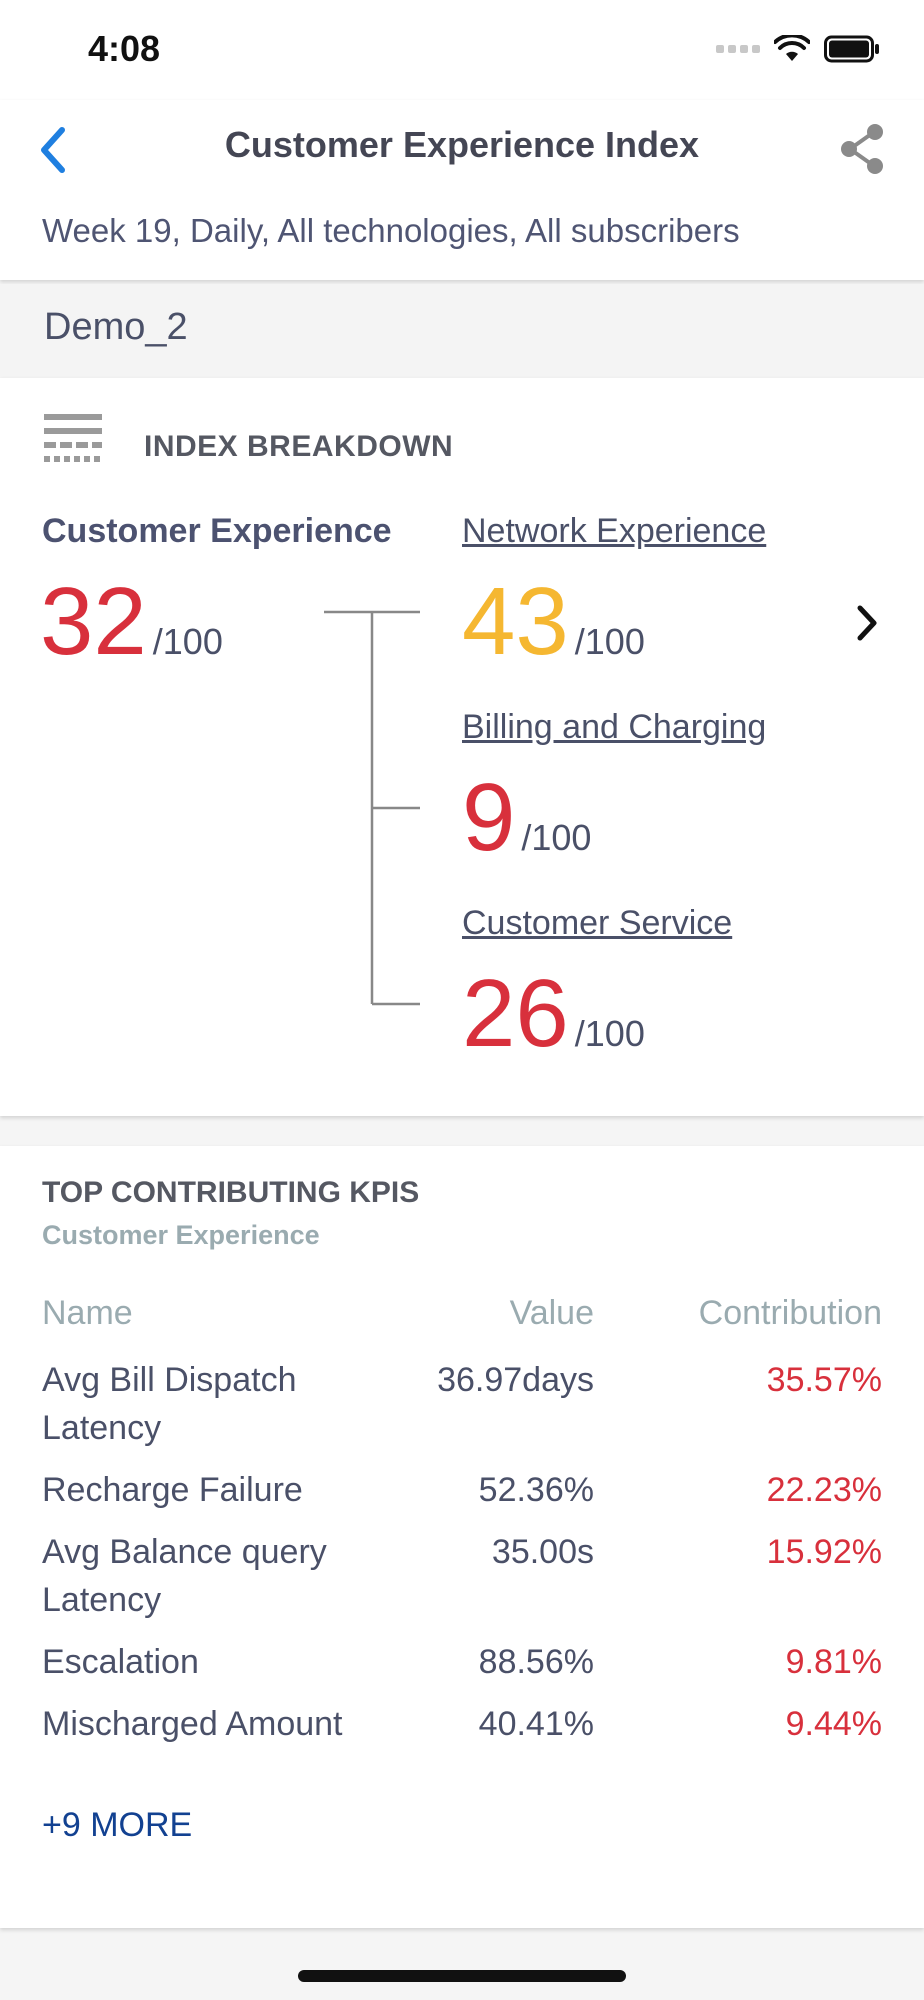 The width and height of the screenshot is (924, 2000). I want to click on network-experience-link: Network Experience, so click(614, 531).